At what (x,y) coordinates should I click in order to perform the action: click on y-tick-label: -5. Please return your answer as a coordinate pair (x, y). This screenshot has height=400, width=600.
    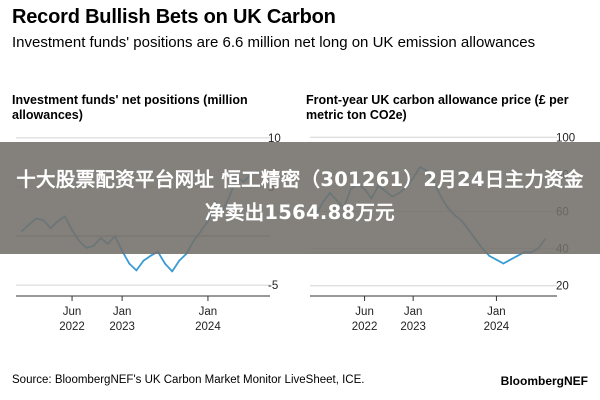
    Looking at the image, I should click on (273, 286).